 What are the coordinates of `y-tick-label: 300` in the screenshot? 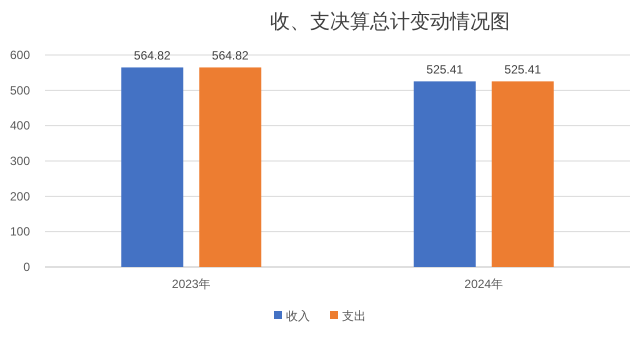 It's located at (20, 161).